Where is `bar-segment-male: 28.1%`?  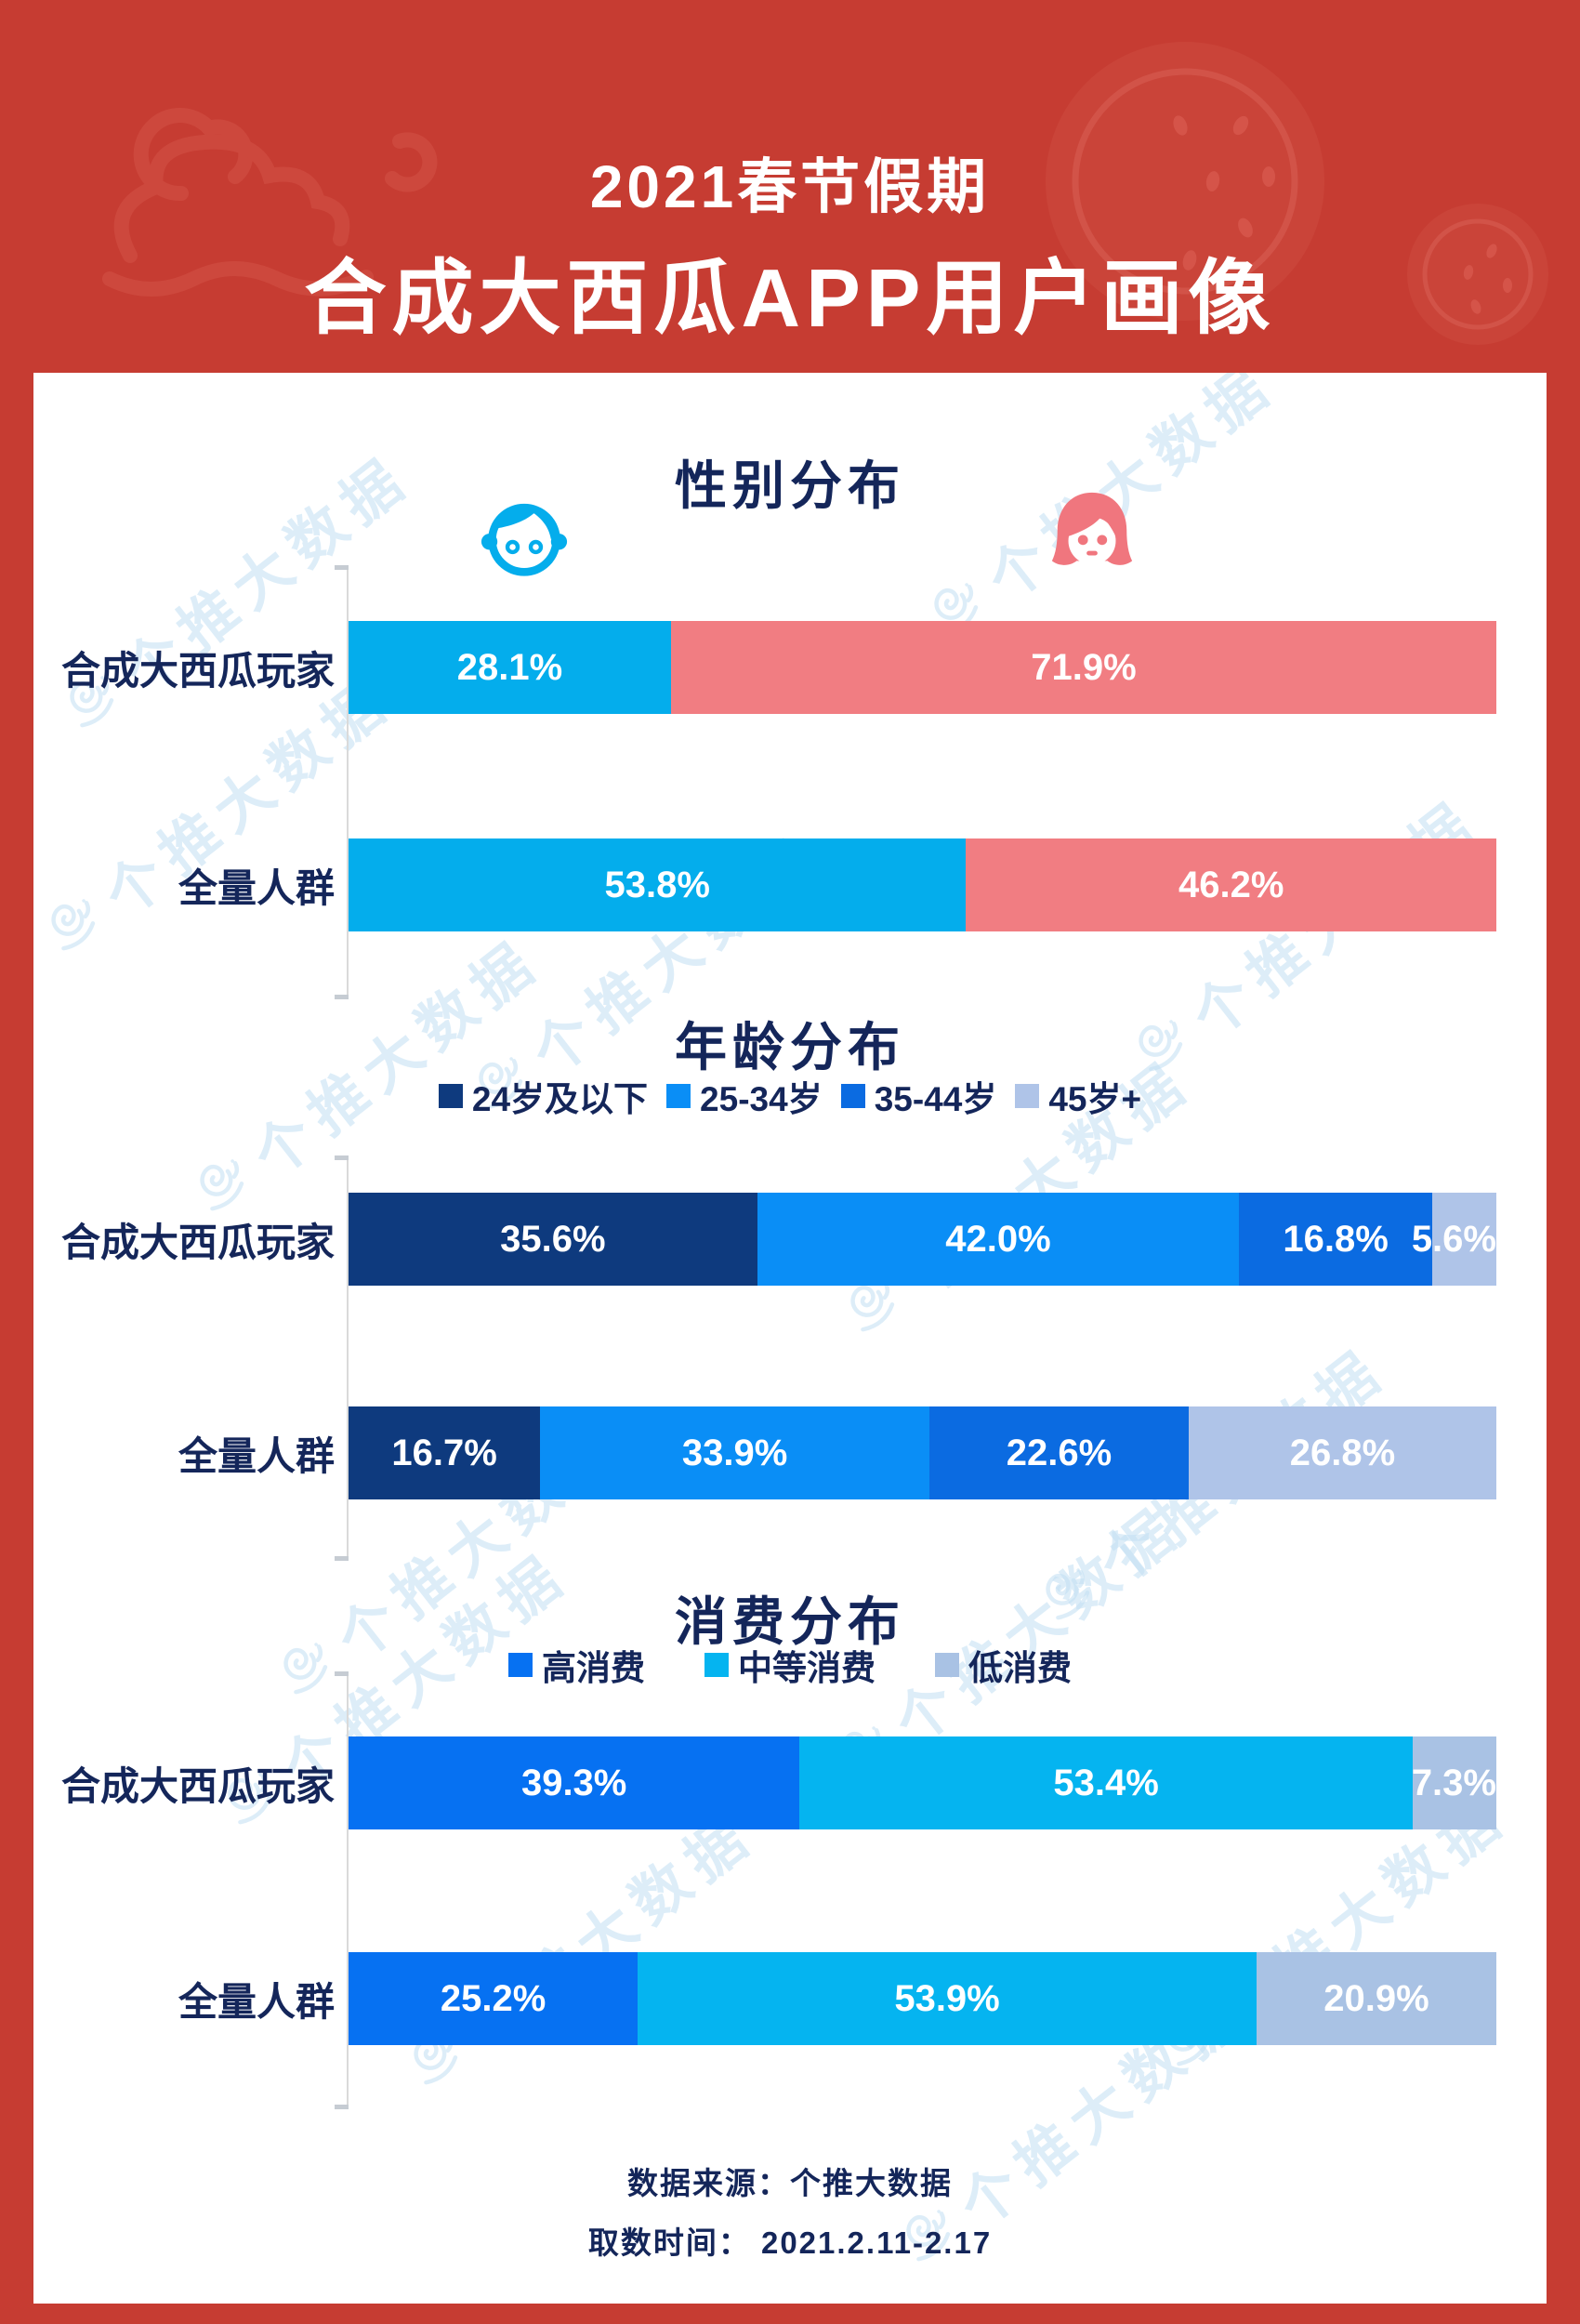 bar-segment-male: 28.1% is located at coordinates (510, 667).